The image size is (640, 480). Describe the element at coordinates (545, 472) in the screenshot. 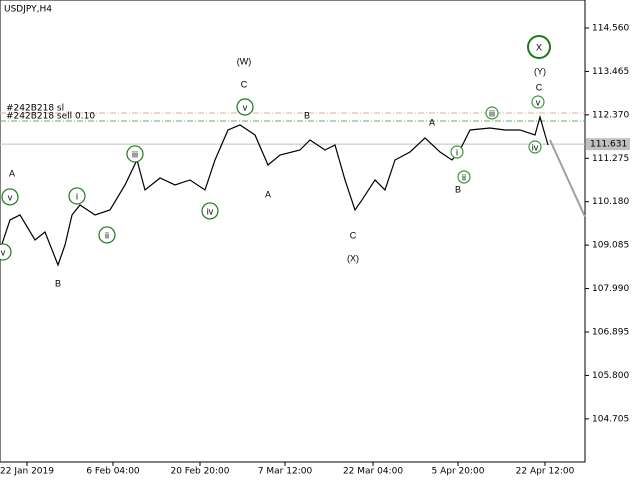

I see `x-tick-label: 22 Apr 12:00` at that location.